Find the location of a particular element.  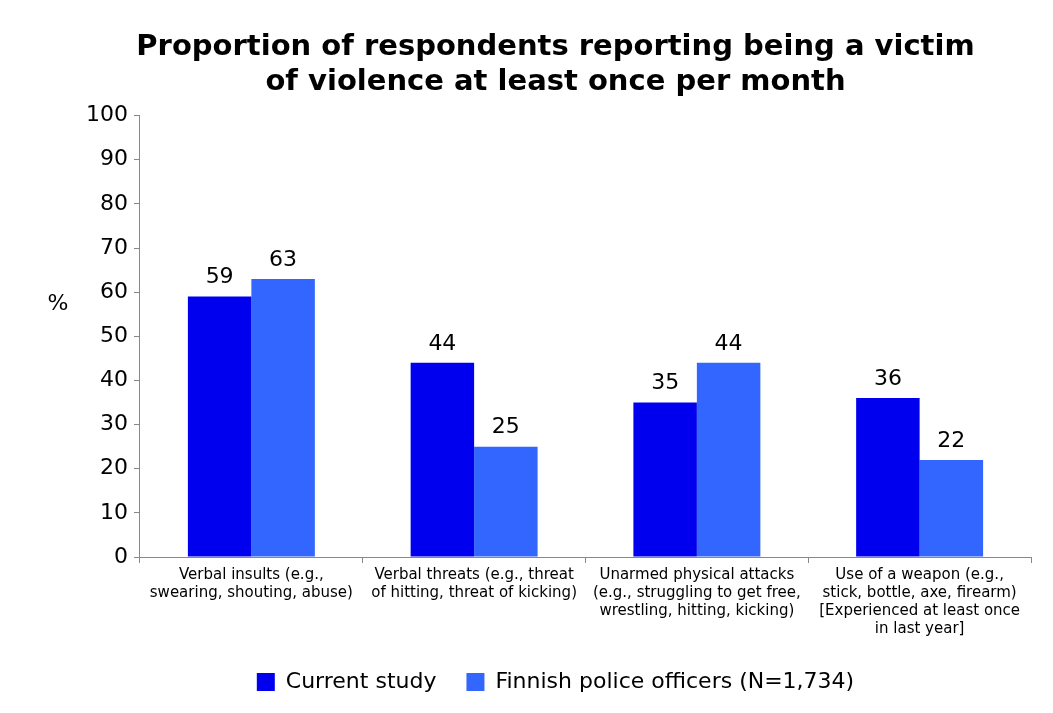

y-tick-label: 10 is located at coordinates (113, 511).